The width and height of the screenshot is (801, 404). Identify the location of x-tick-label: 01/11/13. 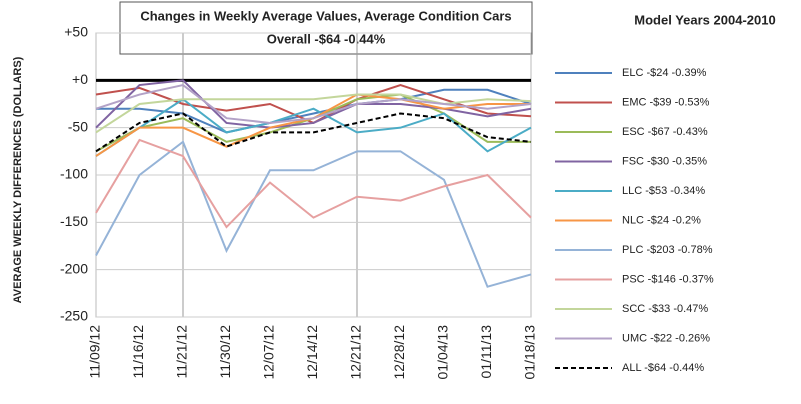
(486, 352).